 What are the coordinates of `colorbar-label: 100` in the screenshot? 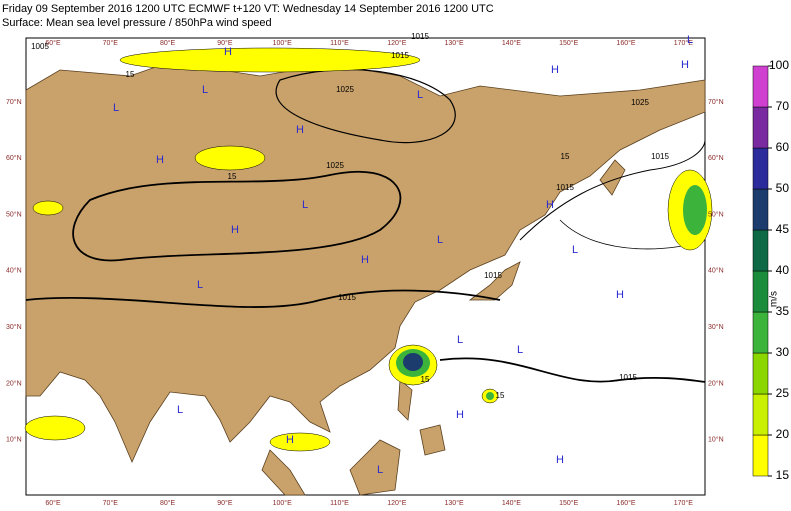 It's located at (779, 65).